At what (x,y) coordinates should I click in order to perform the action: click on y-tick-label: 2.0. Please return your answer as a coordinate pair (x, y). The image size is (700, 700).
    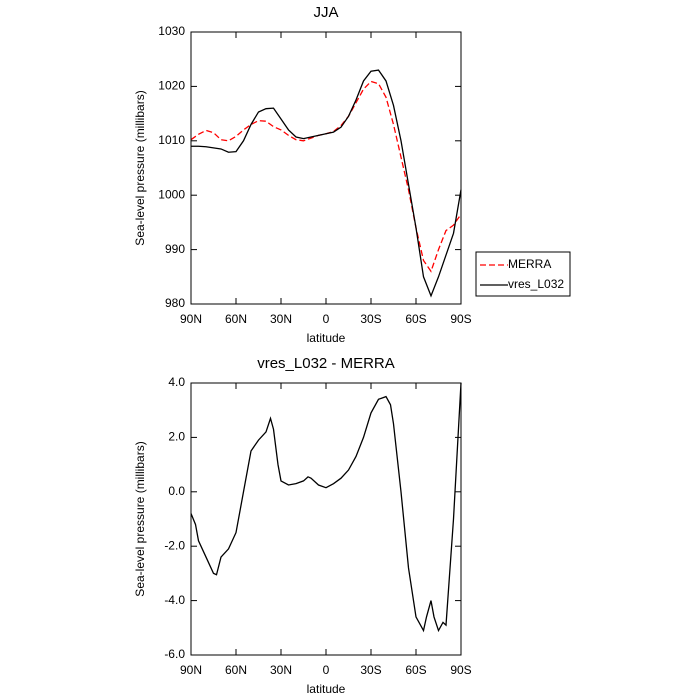
    Looking at the image, I should click on (176, 437).